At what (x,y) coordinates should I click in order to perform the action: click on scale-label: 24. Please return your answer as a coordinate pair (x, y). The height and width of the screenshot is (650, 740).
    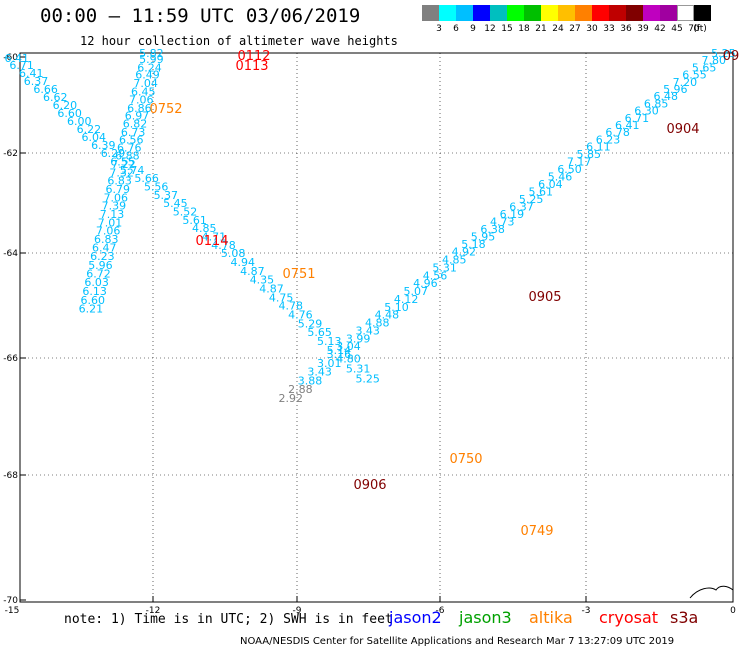
    Looking at the image, I should click on (558, 29).